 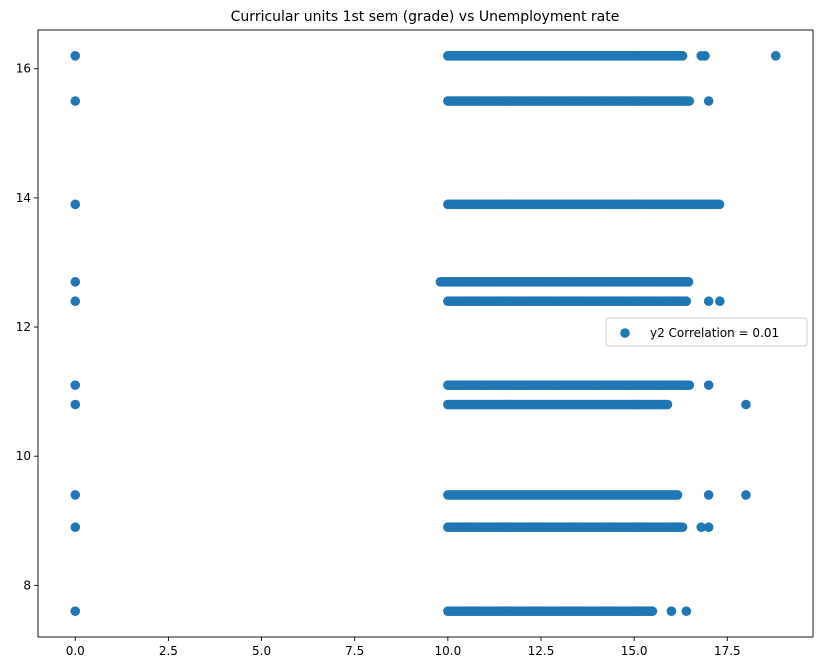 What do you see at coordinates (168, 651) in the screenshot?
I see `x-tick-label: 2.5` at bounding box center [168, 651].